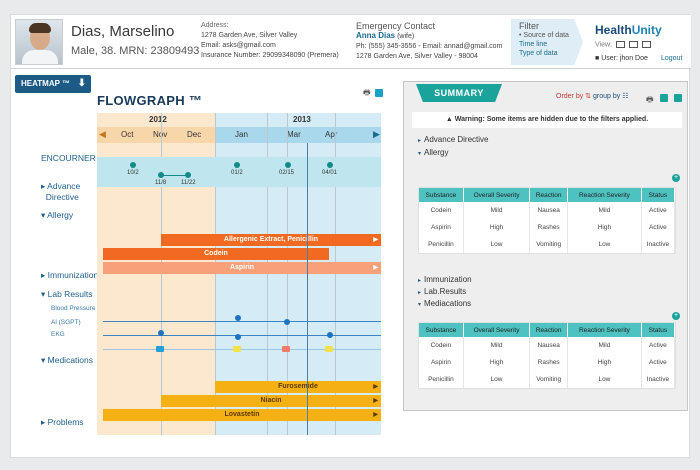  I want to click on emergency-relation: (wife), so click(405, 36).